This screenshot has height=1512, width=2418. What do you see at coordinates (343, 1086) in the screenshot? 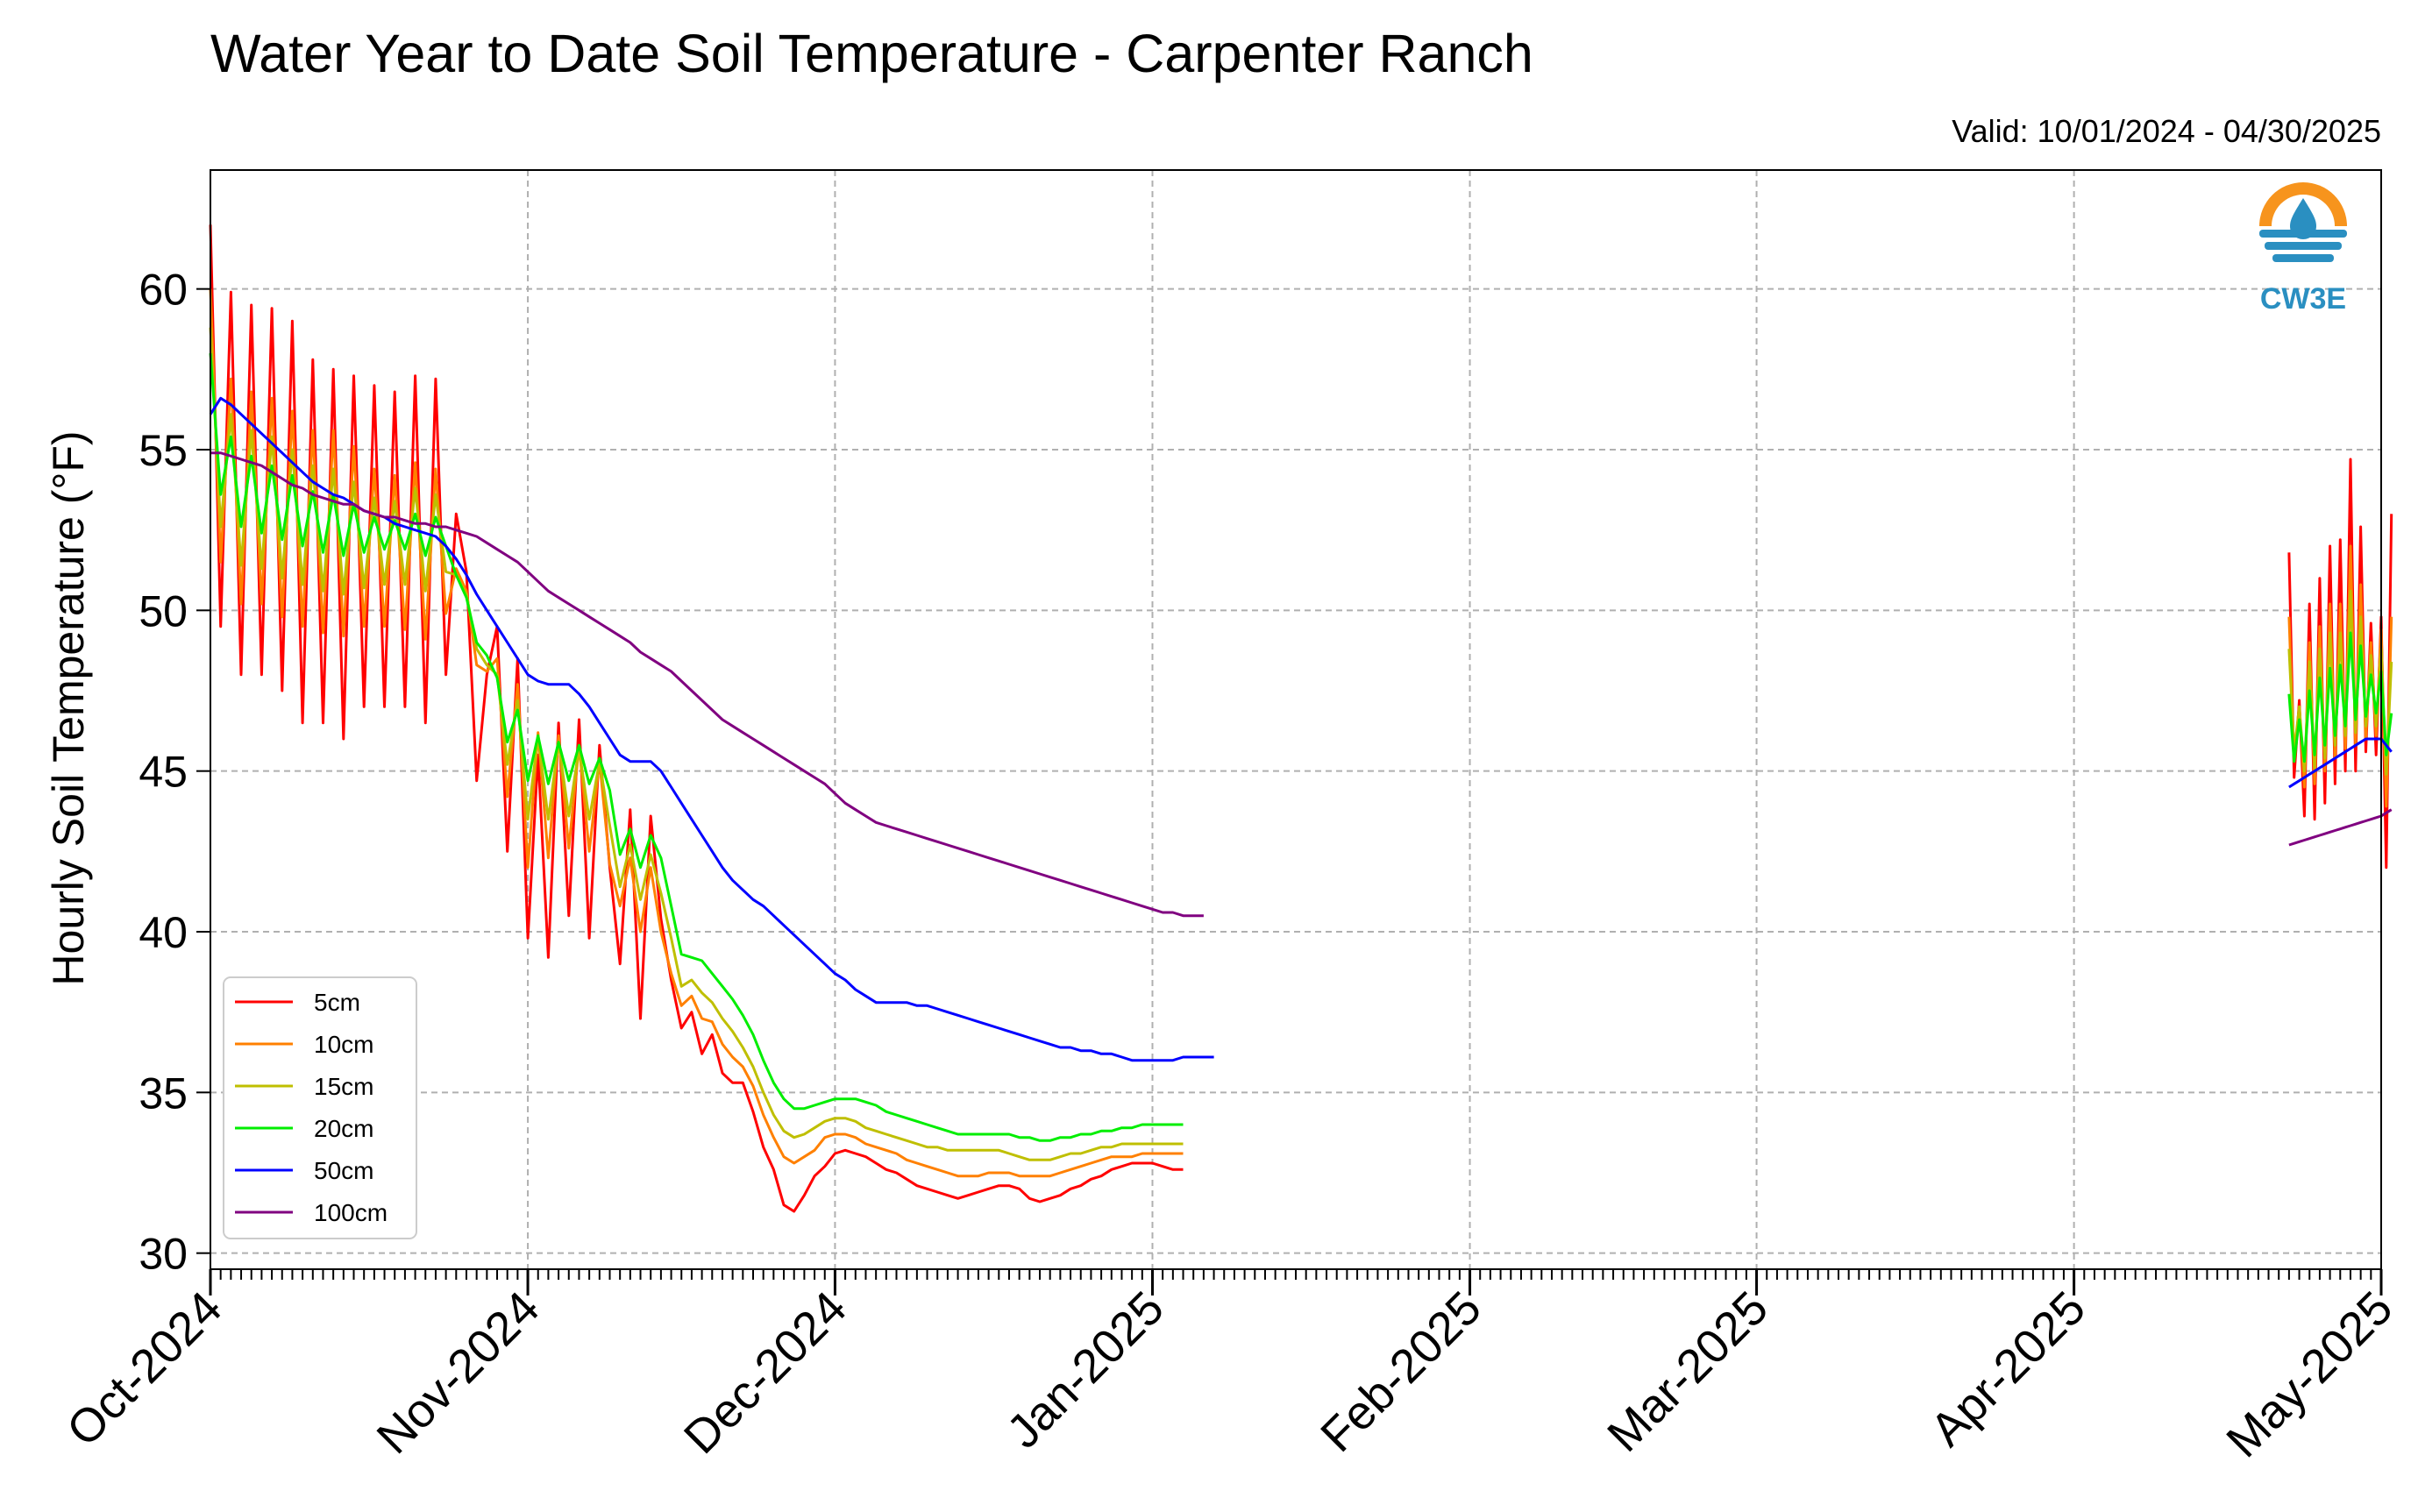
I see `legend-label: 15cm` at bounding box center [343, 1086].